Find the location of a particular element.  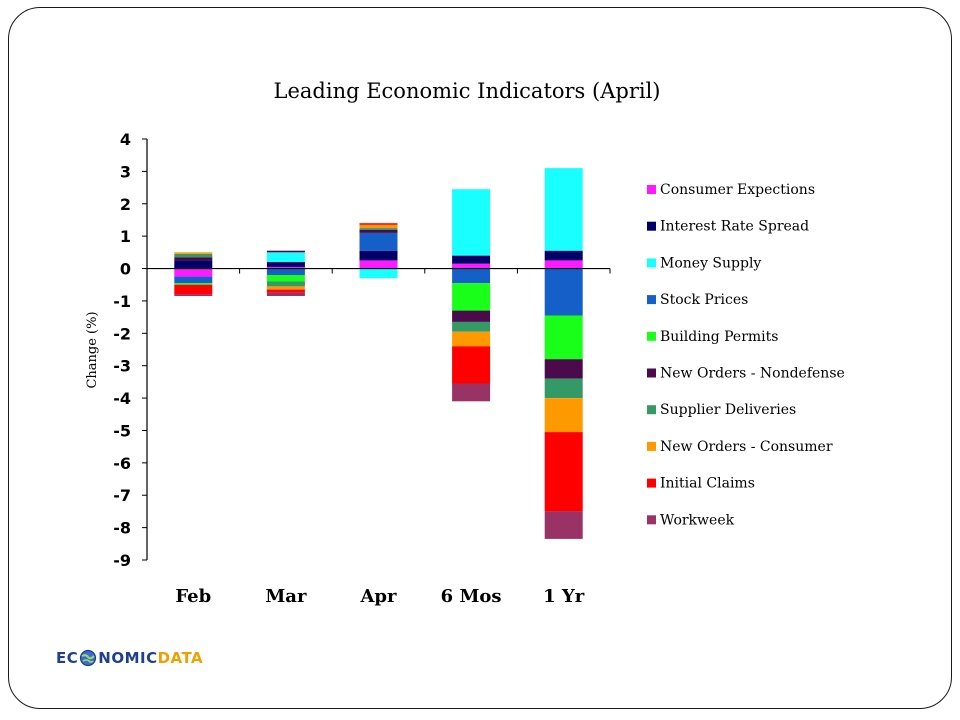

legend-label: Money Supply is located at coordinates (710, 263).